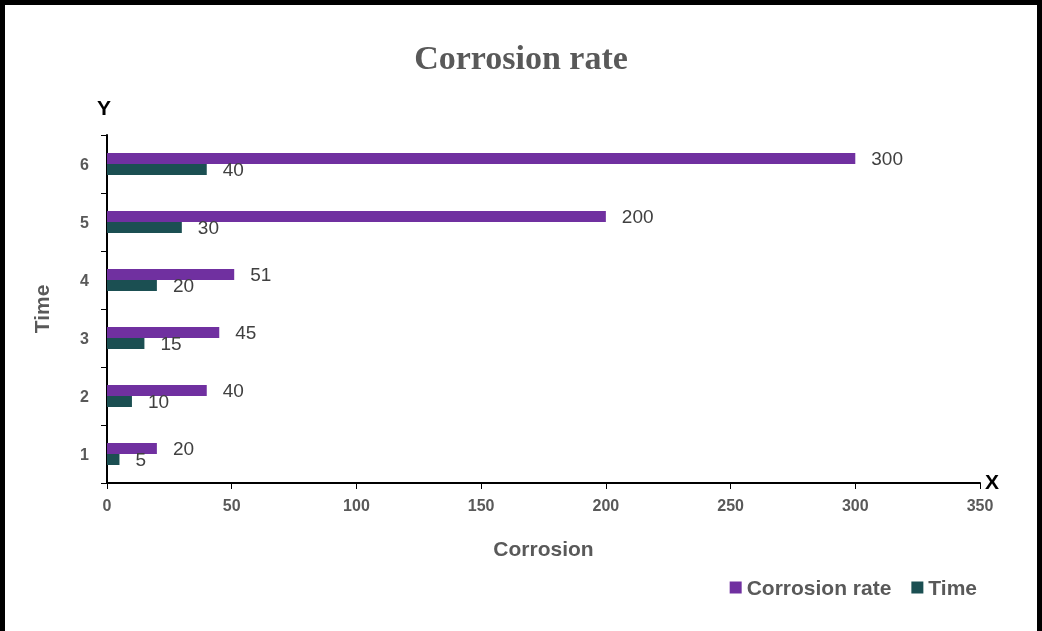 This screenshot has width=1042, height=631. Describe the element at coordinates (481, 505) in the screenshot. I see `x-tick-label: 150` at that location.